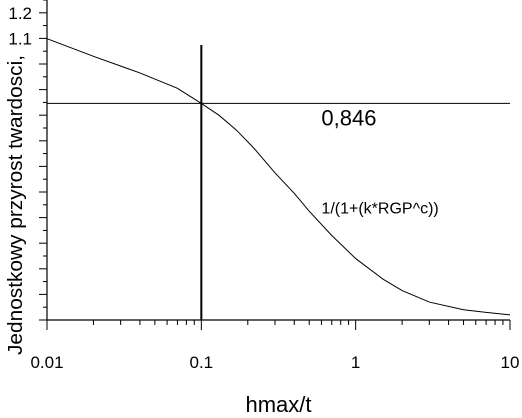  I want to click on x-tick-label: 0.01, so click(46, 362).